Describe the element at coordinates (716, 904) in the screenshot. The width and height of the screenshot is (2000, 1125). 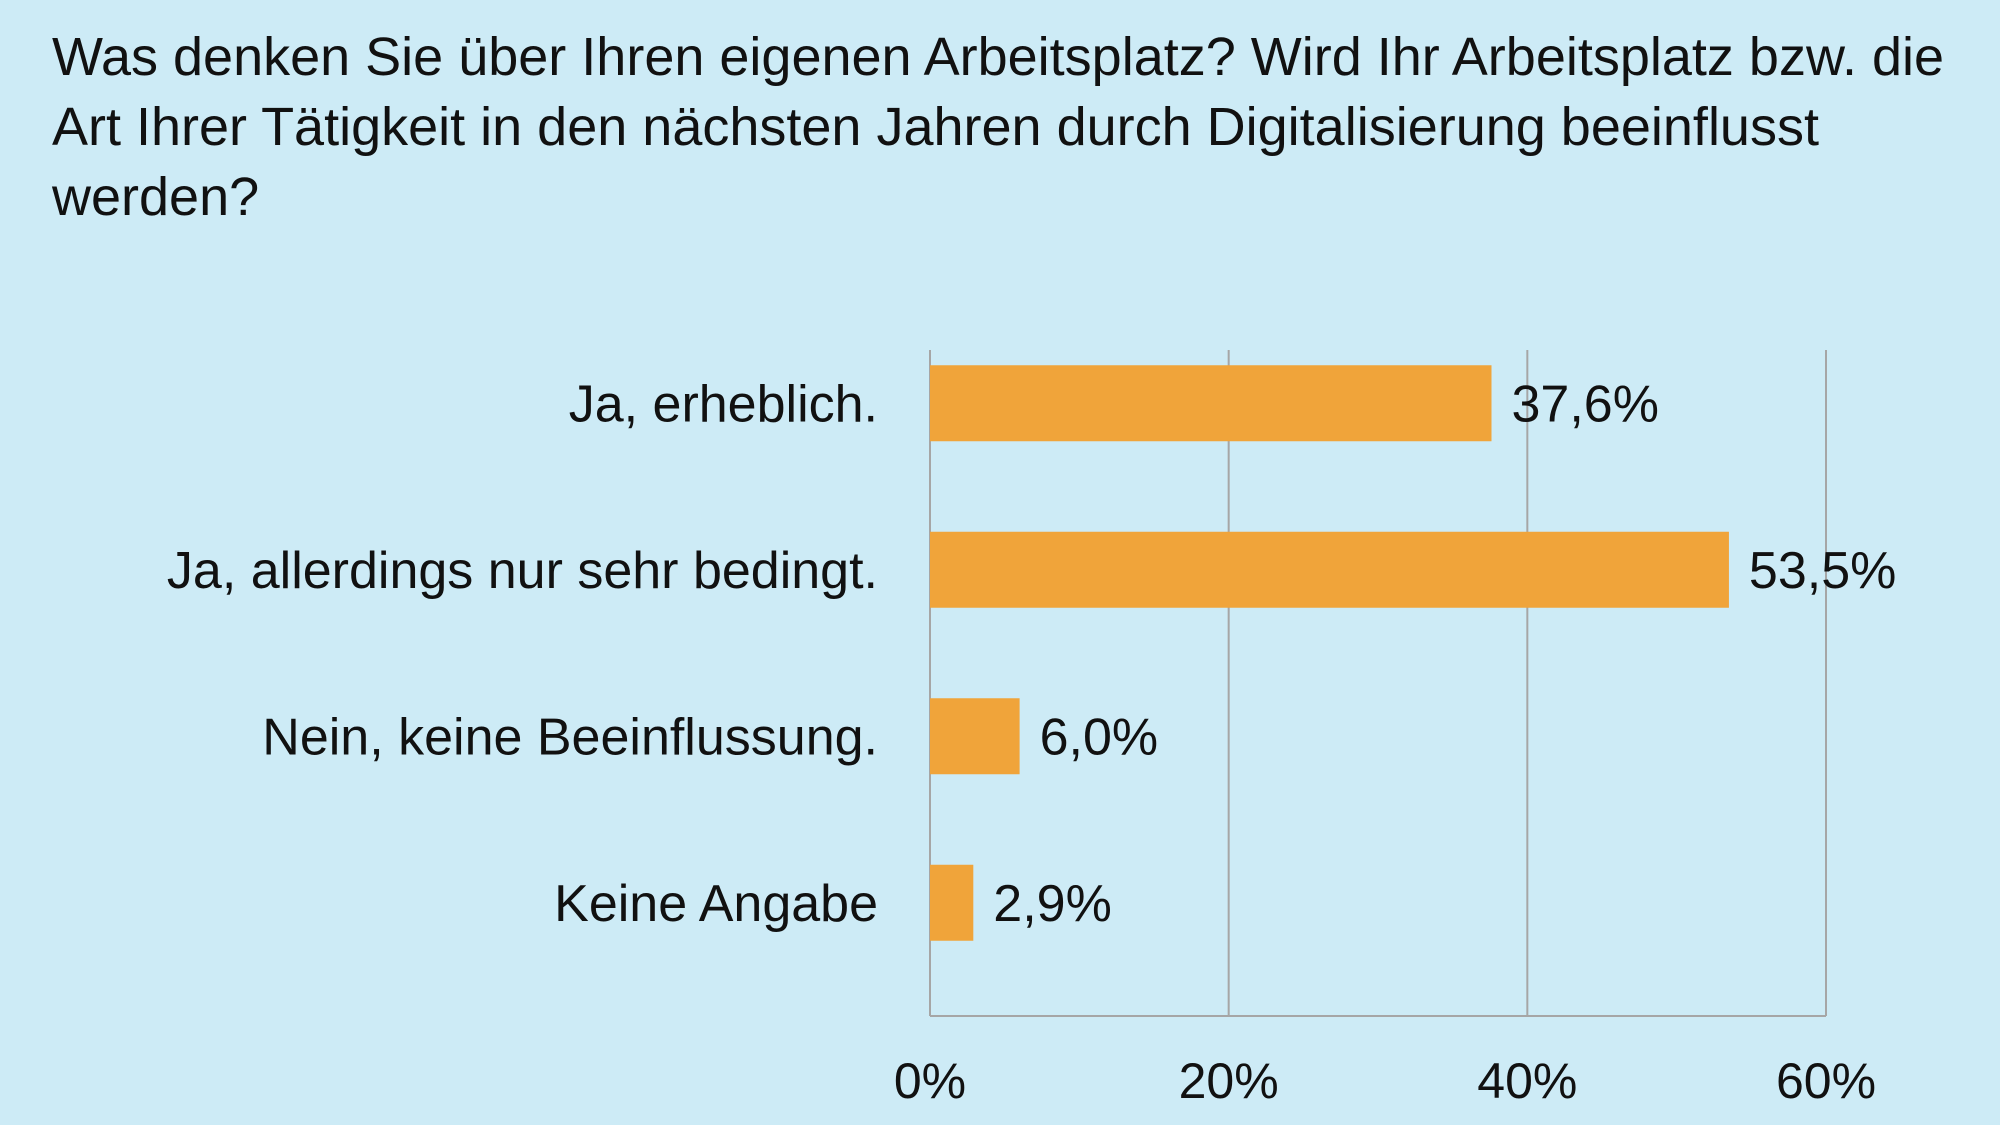
I see `category-label: Keine Angabe` at that location.